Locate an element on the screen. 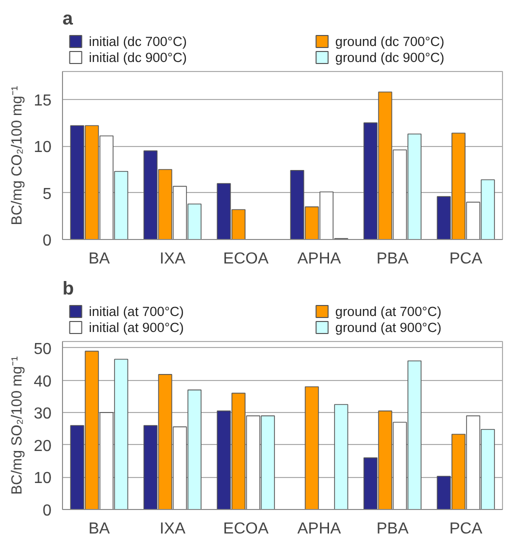  legend-label: ground (dc 700°C) is located at coordinates (389, 41).